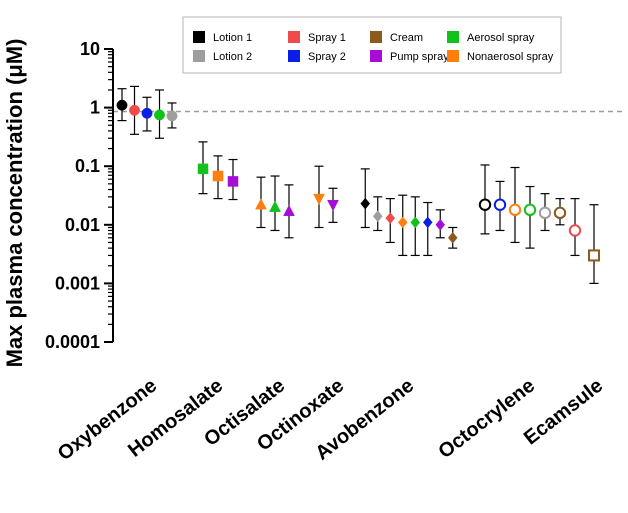 The width and height of the screenshot is (628, 513). What do you see at coordinates (77, 283) in the screenshot?
I see `y-tick-label: 0.001` at bounding box center [77, 283].